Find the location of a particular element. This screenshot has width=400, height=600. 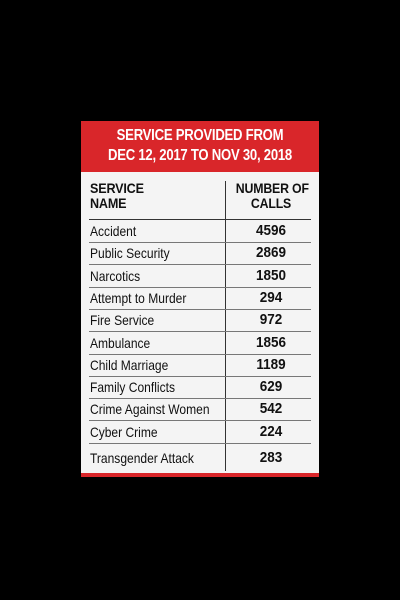

service-name: Transgender Attack is located at coordinates (142, 458).